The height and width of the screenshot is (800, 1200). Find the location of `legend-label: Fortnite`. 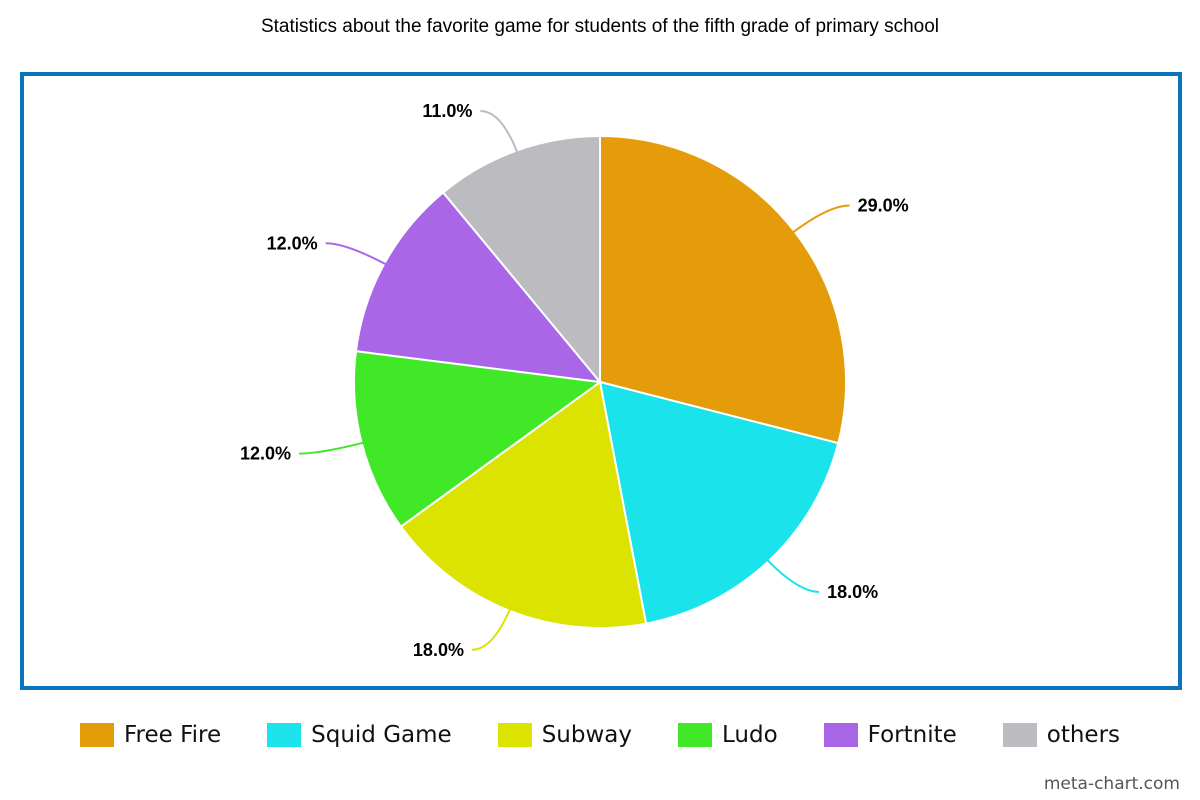

legend-label: Fortnite is located at coordinates (912, 735).